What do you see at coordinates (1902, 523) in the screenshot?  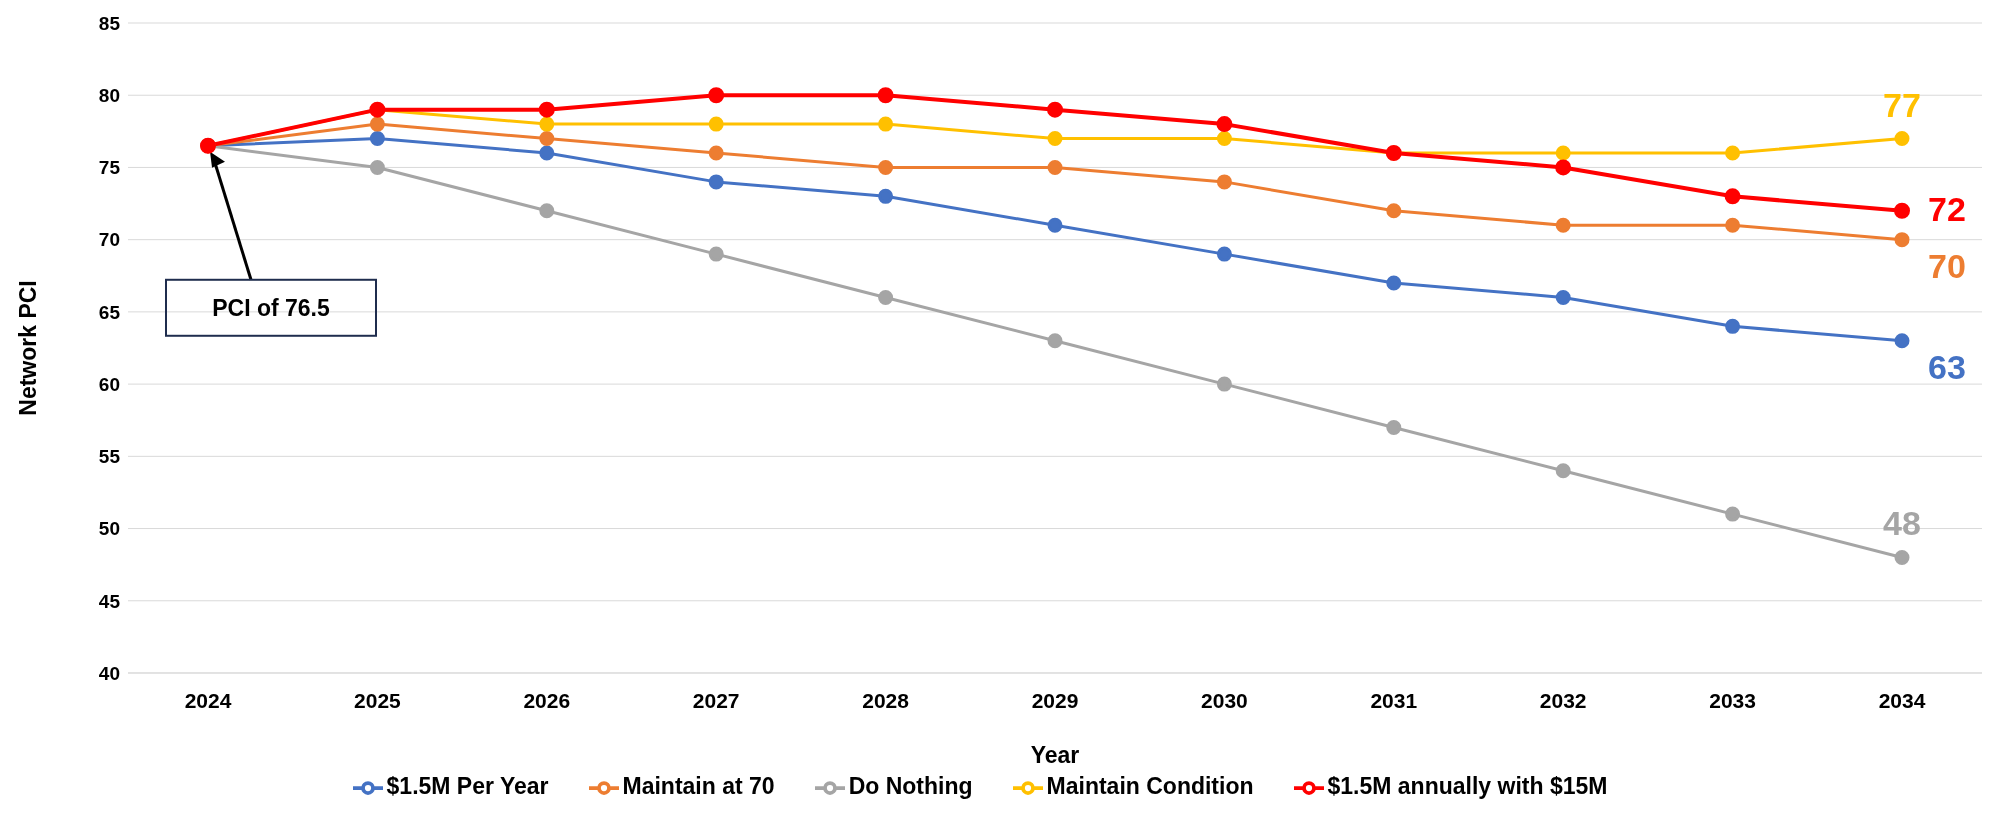 I see `data-label: 48` at bounding box center [1902, 523].